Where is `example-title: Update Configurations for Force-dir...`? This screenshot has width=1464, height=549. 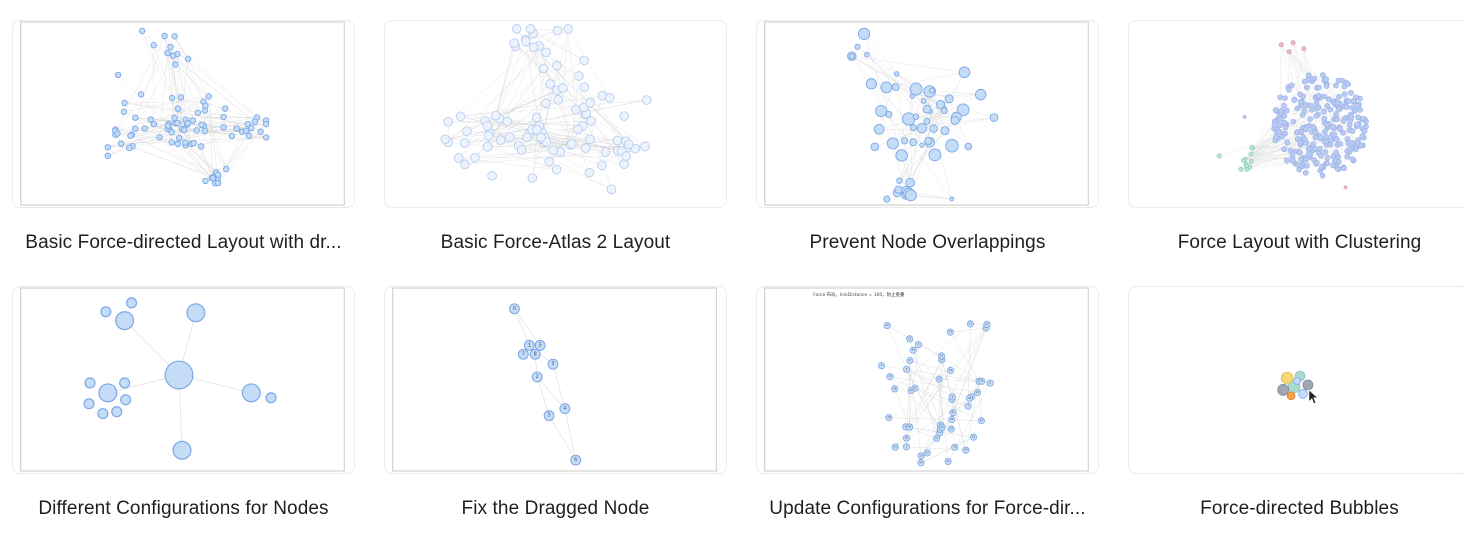
example-title: Update Configurations for Force-dir... is located at coordinates (927, 508).